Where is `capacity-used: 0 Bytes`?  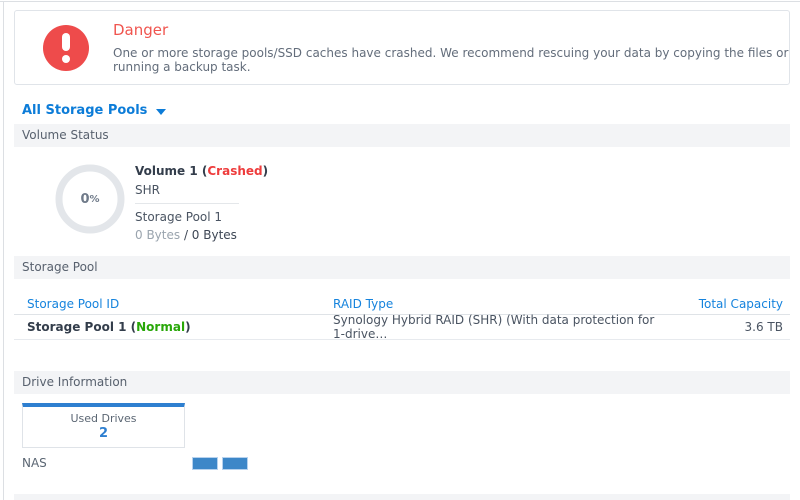
capacity-used: 0 Bytes is located at coordinates (158, 235).